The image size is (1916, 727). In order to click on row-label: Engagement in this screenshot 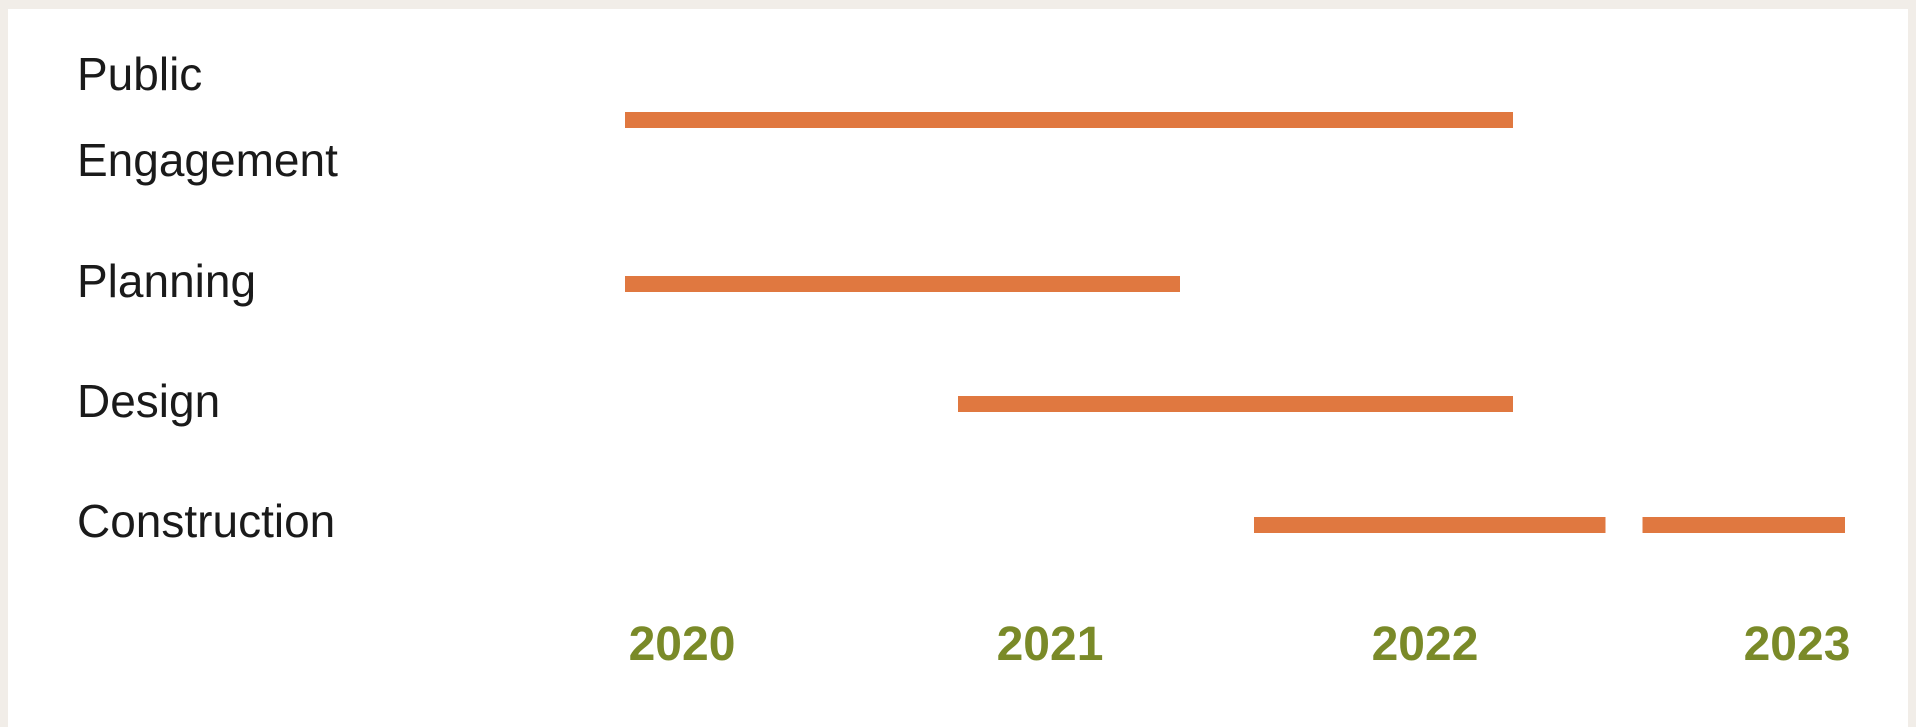, I will do `click(207, 160)`.